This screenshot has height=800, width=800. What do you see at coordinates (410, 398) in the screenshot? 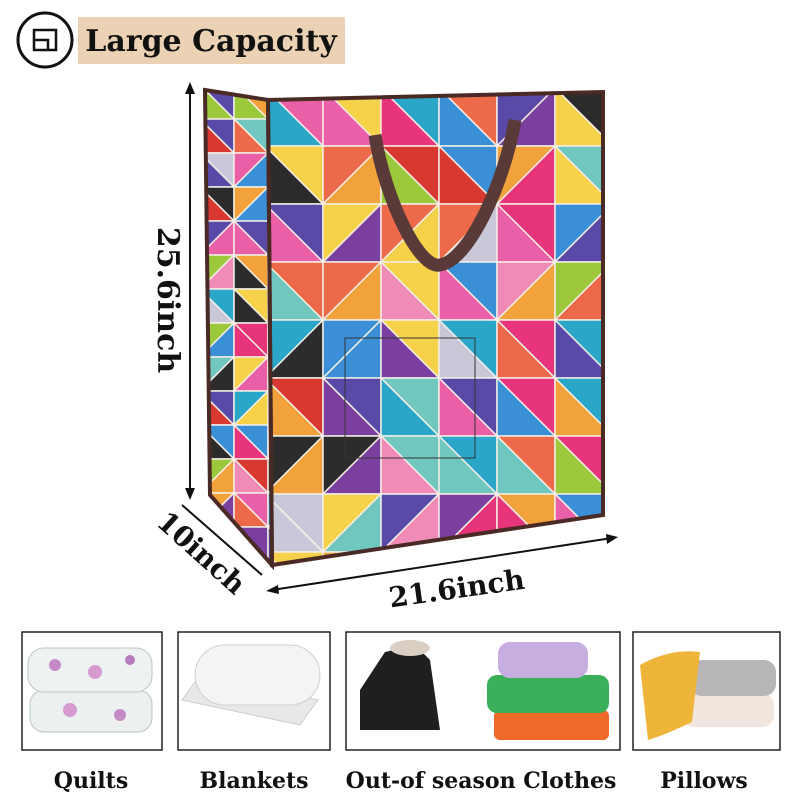
I see `bag-pocket` at bounding box center [410, 398].